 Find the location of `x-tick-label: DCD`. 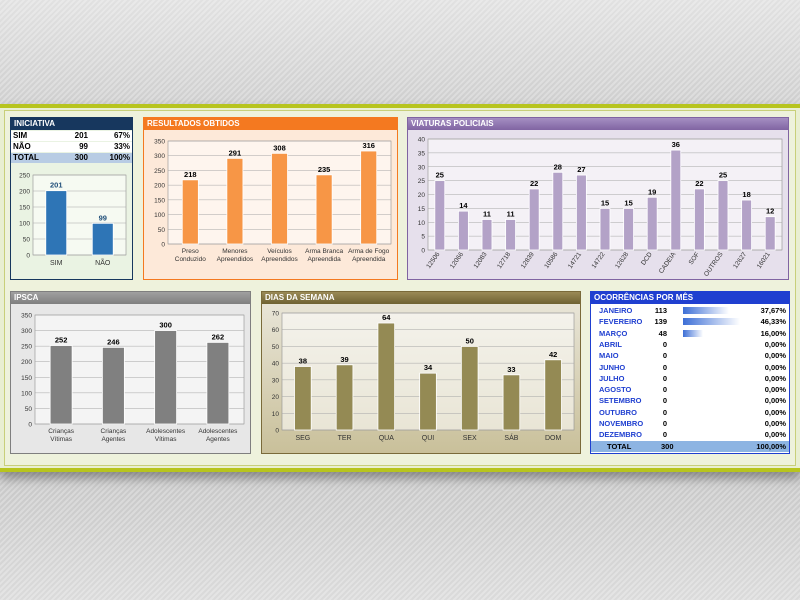

x-tick-label: DCD is located at coordinates (647, 259).